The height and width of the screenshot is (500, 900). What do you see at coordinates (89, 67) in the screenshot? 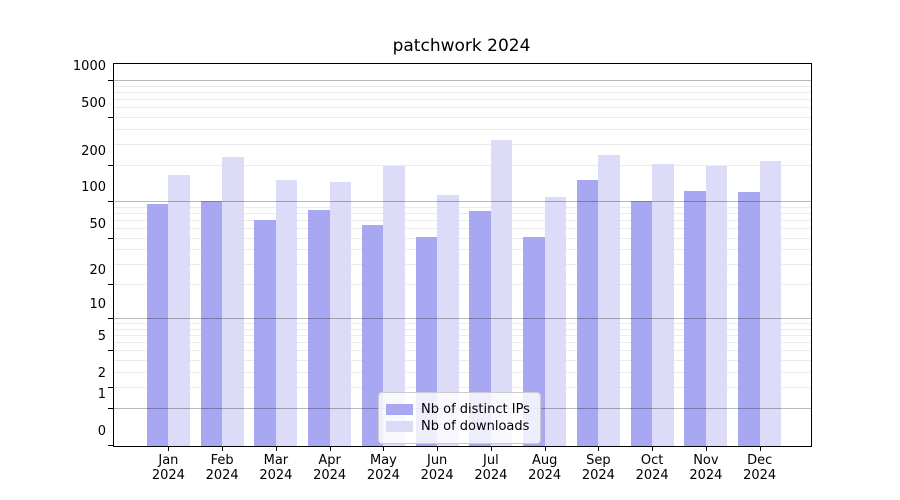
I see `y-tick-label: 1000` at bounding box center [89, 67].